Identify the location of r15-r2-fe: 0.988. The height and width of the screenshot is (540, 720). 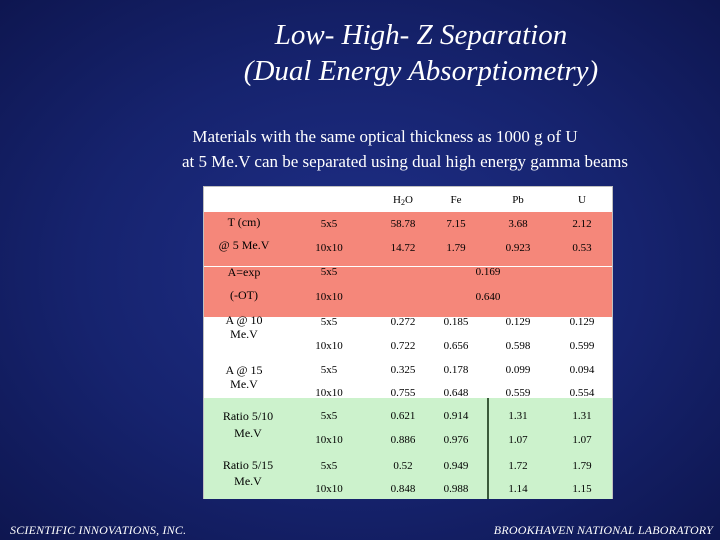
(456, 489).